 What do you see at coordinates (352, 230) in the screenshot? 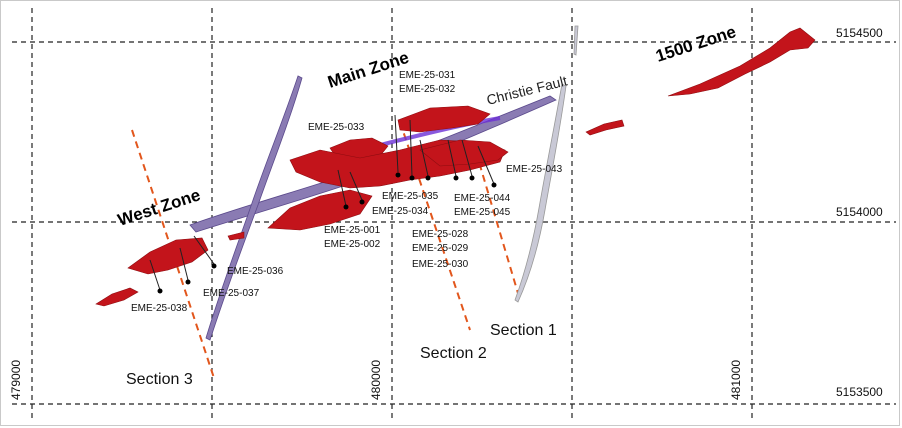
I see `drillhole-label-001: EME-25-001` at bounding box center [352, 230].